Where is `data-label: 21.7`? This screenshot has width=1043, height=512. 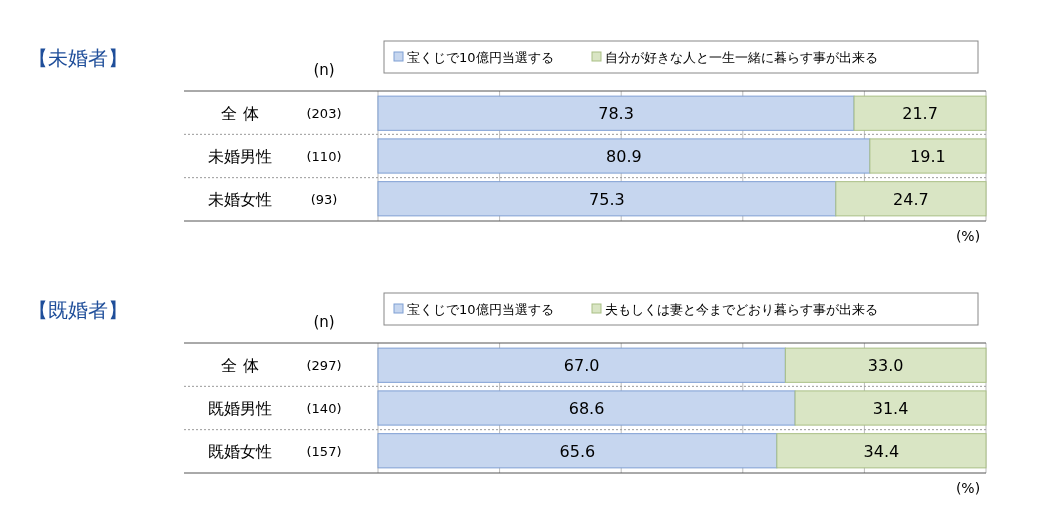
data-label: 21.7 is located at coordinates (920, 114).